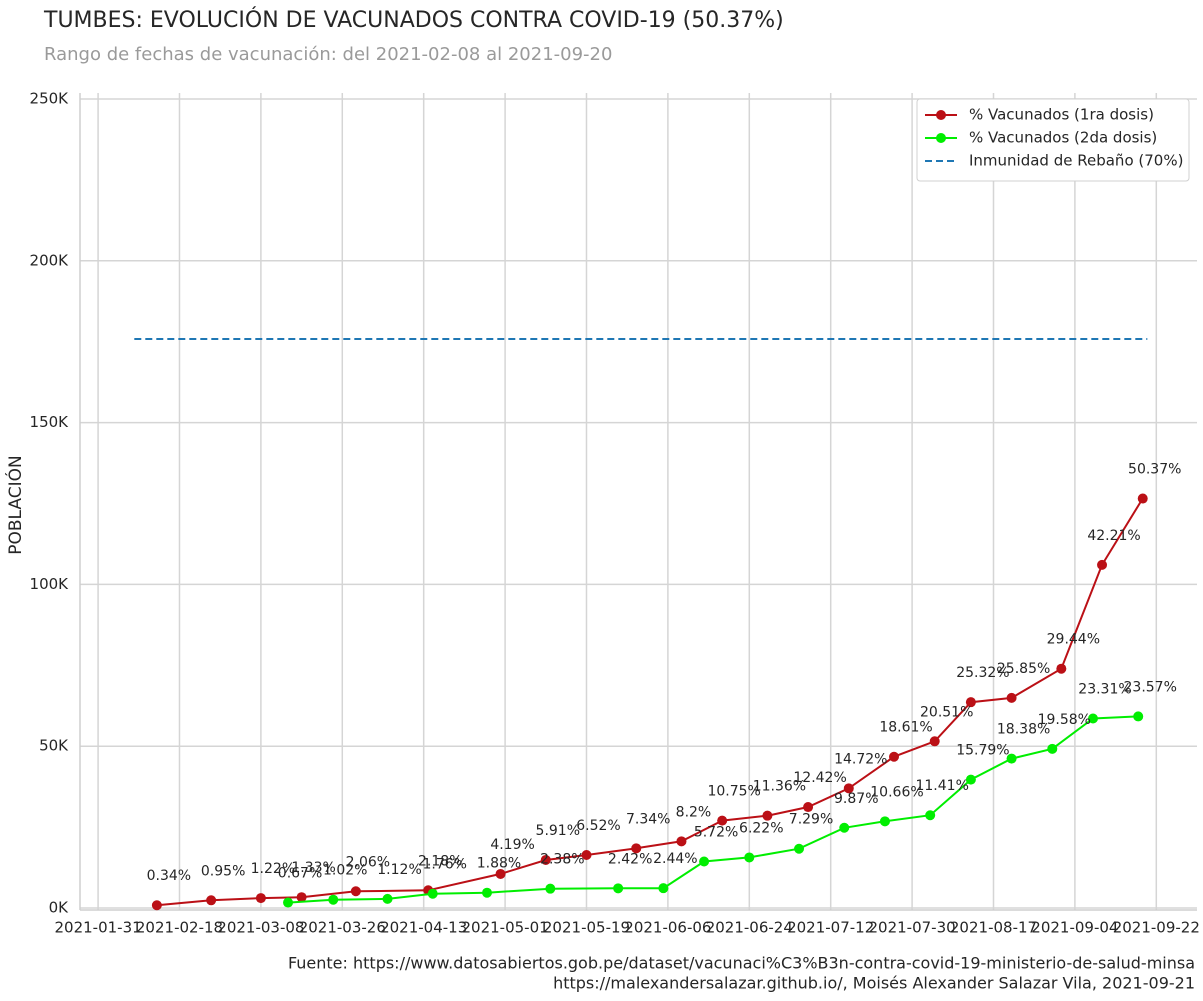 This screenshot has height=1001, width=1203. I want to click on data-label: 7.29%, so click(811, 820).